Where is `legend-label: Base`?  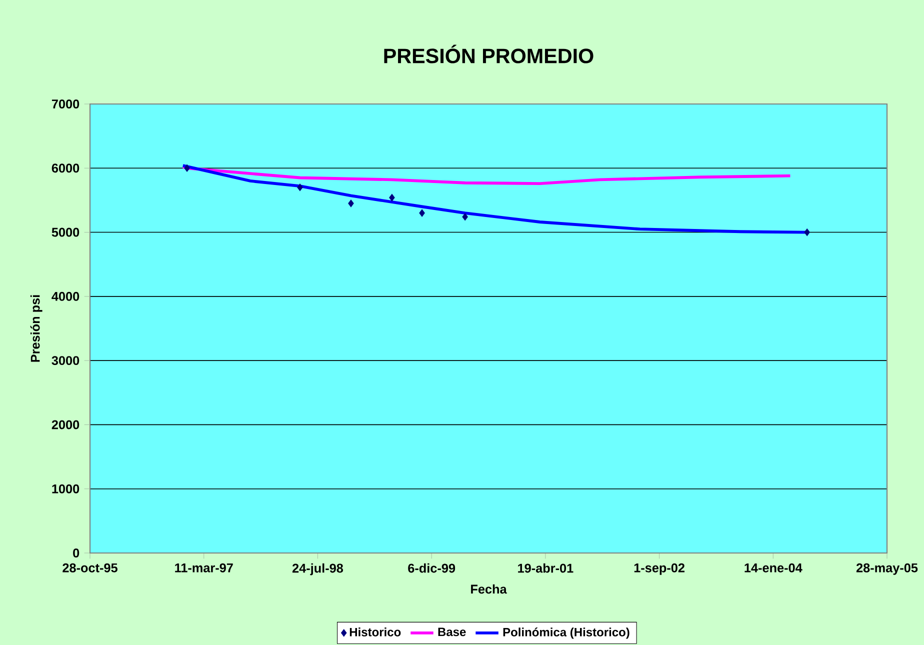
legend-label: Base is located at coordinates (452, 632).